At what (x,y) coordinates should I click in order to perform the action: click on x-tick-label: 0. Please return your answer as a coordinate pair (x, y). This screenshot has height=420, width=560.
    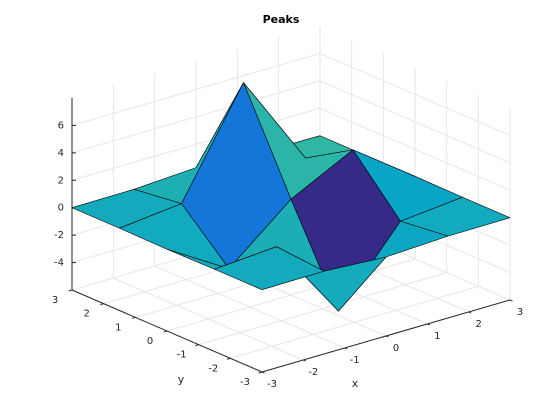
    Looking at the image, I should click on (396, 348).